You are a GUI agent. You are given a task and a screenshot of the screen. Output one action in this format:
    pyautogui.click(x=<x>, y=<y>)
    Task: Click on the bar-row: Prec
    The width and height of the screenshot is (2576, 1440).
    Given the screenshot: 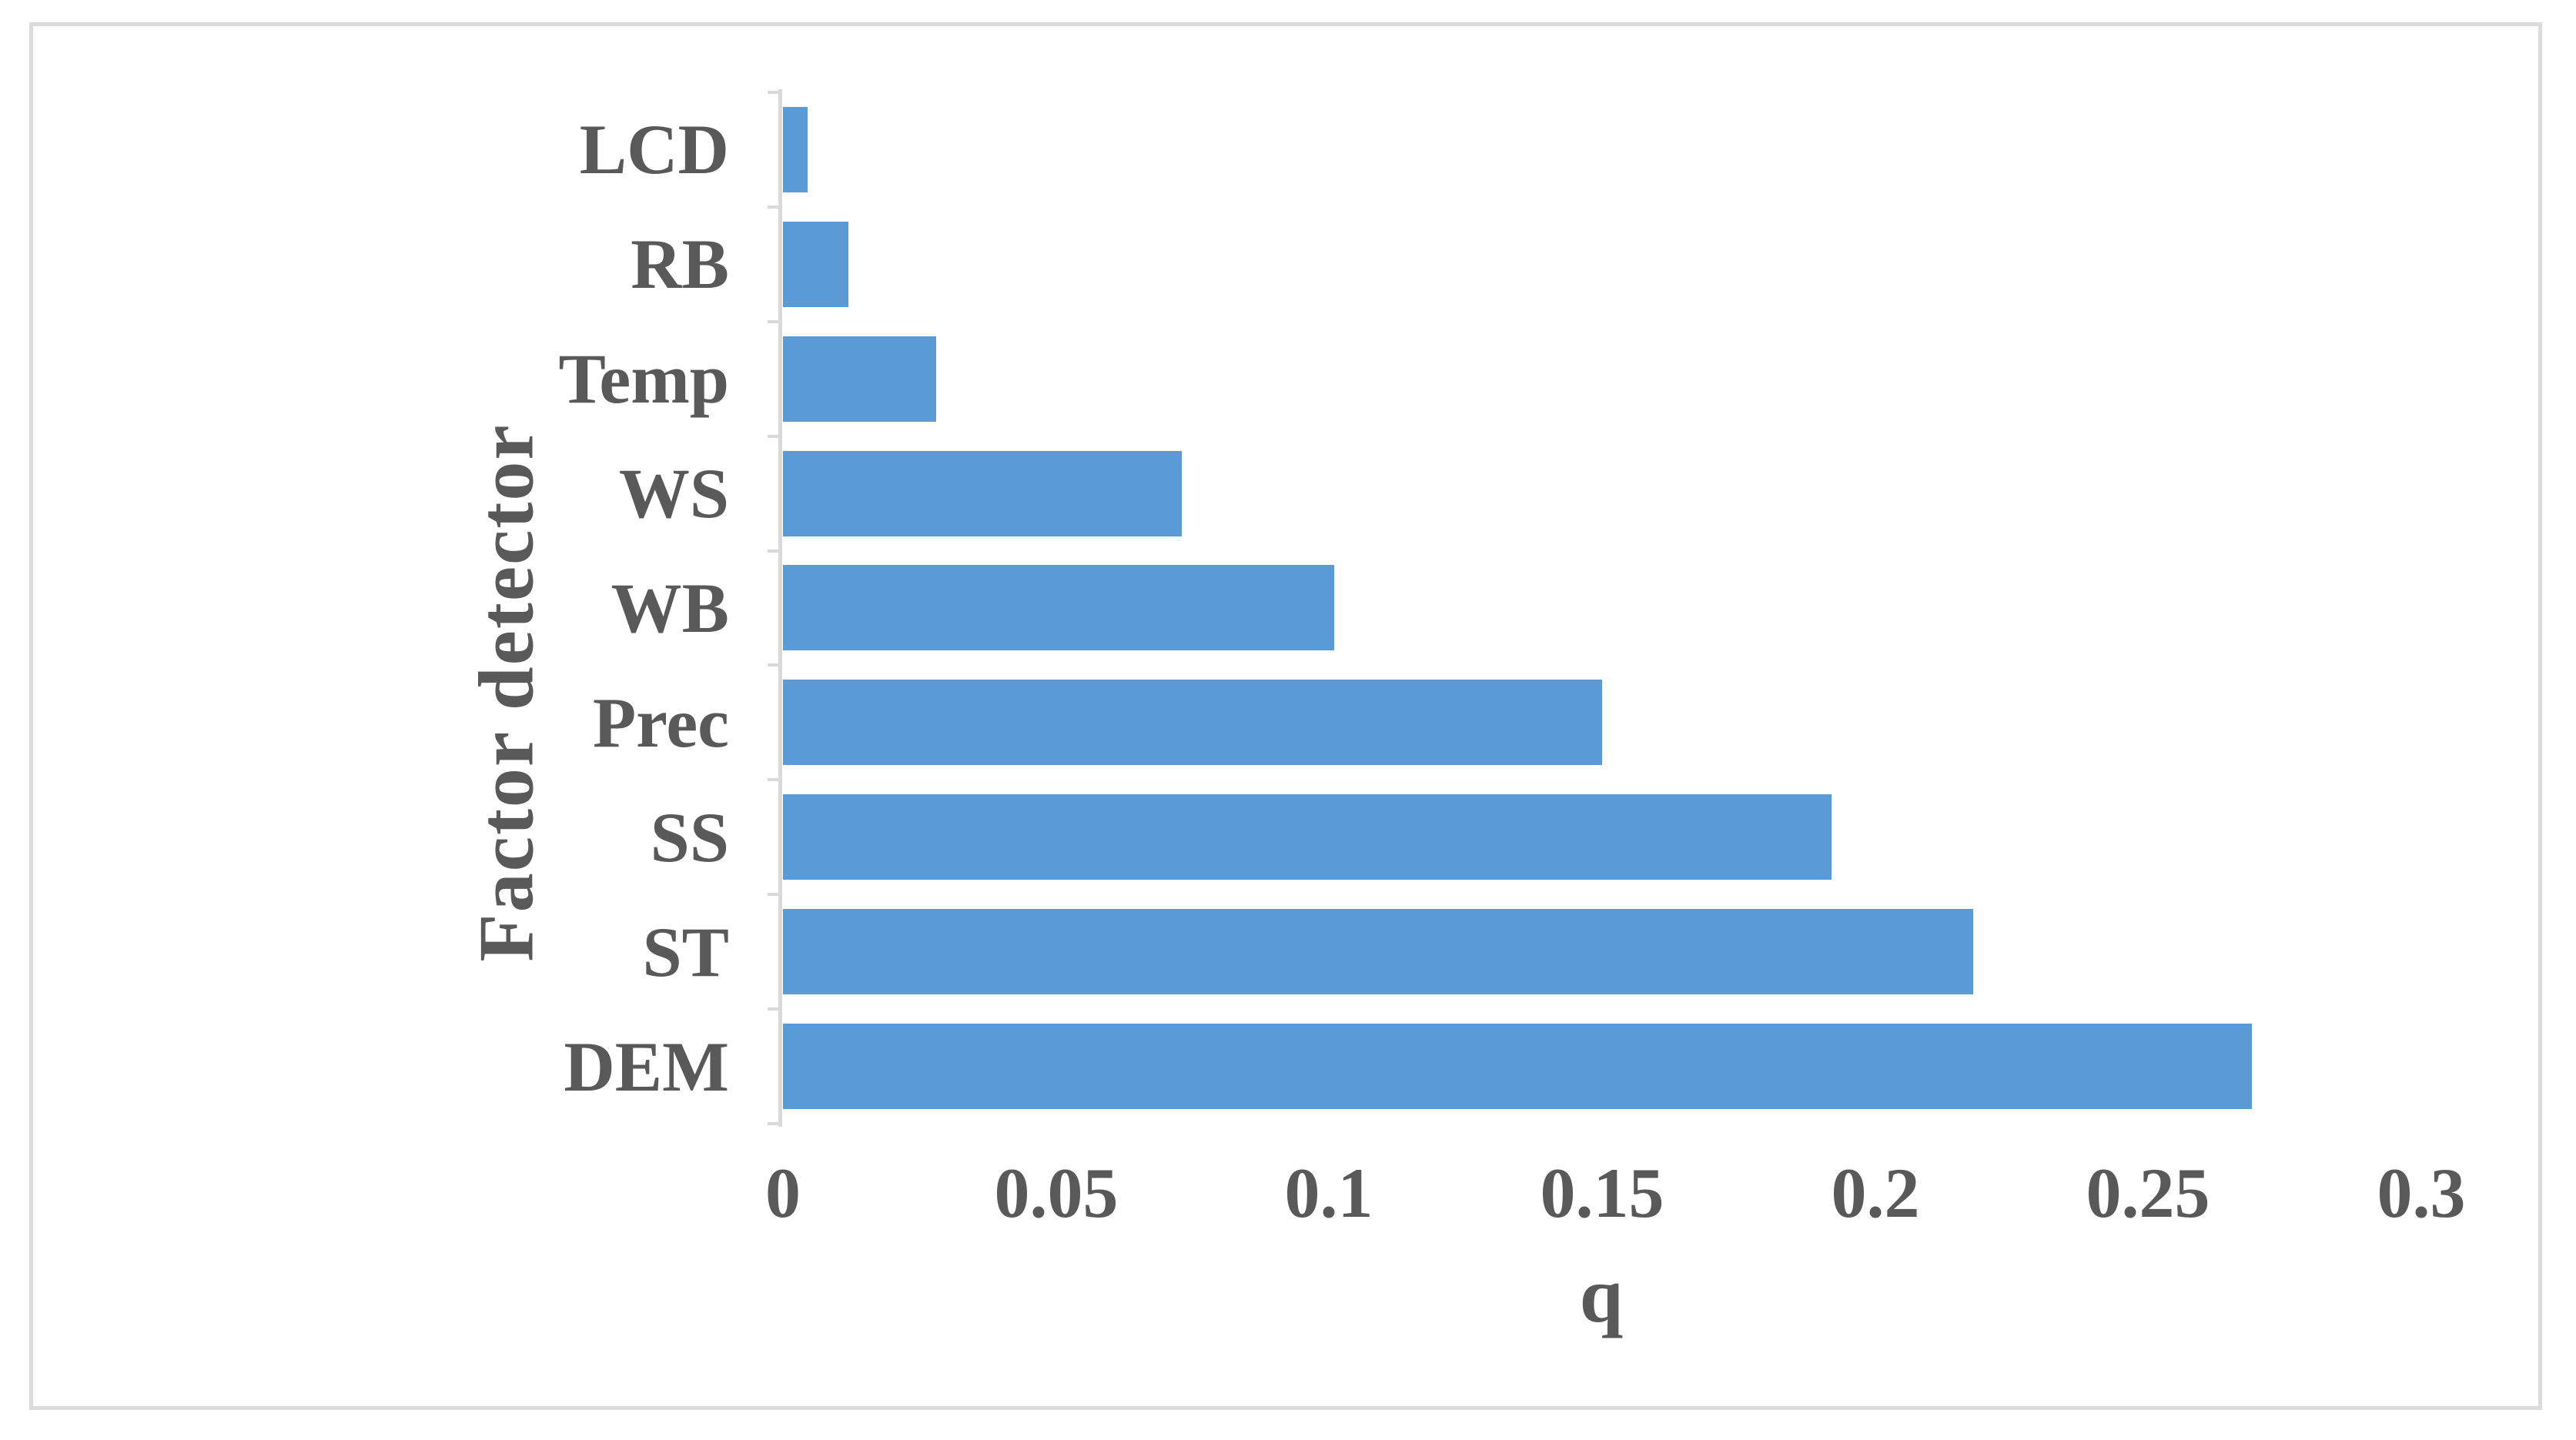 What is the action you would take?
    pyautogui.click(x=1288, y=722)
    